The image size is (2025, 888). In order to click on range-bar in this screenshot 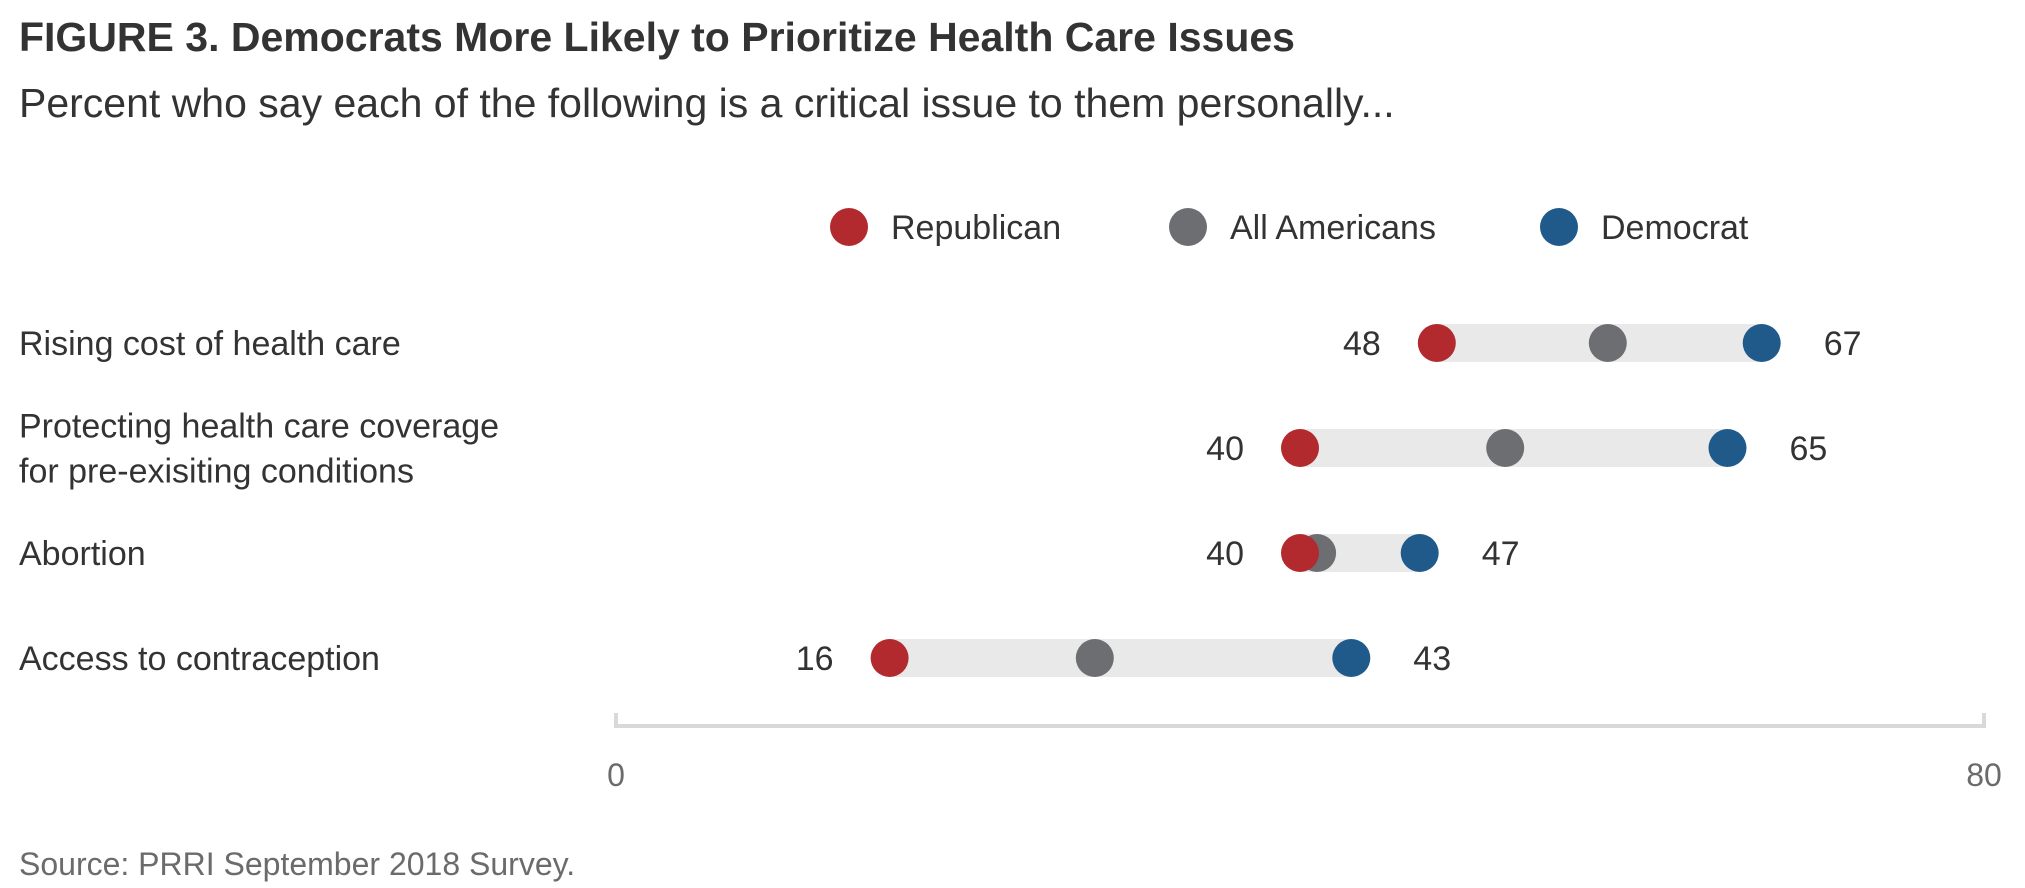, I will do `click(1120, 658)`.